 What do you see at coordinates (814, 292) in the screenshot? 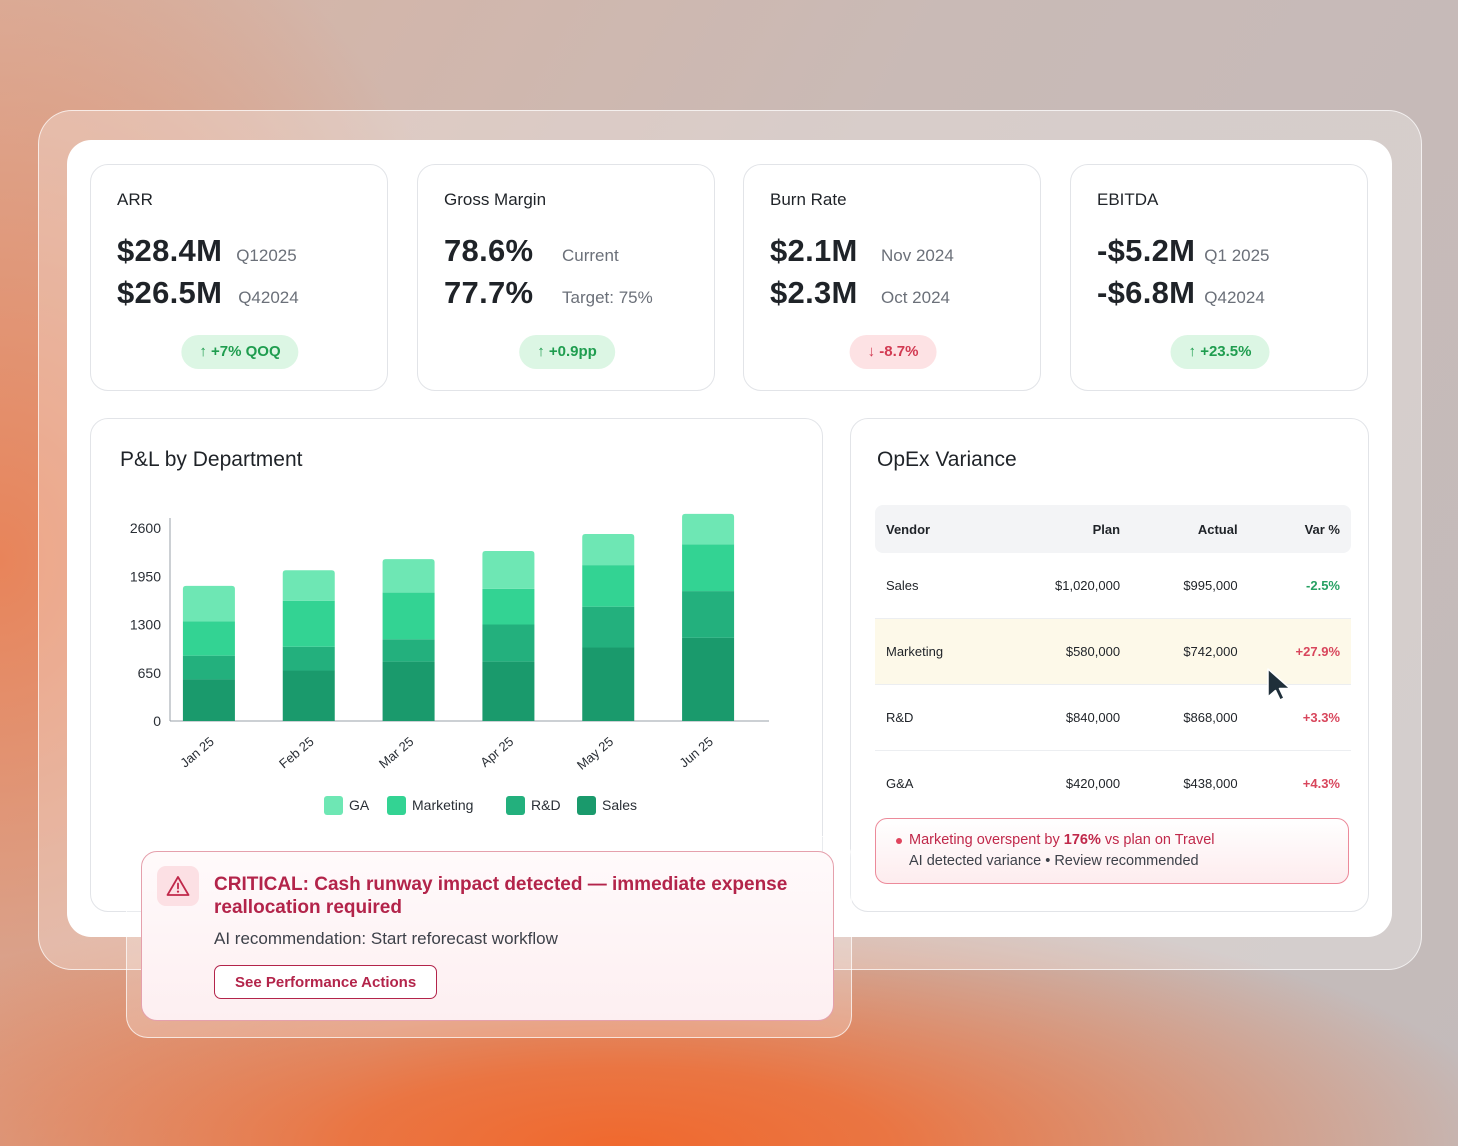
I see `kpi-value: $2.3M` at bounding box center [814, 292].